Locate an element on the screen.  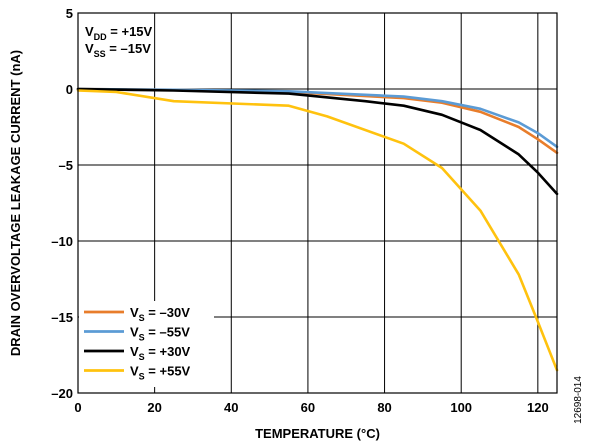
figure-id: 12698-014 is located at coordinates (578, 400).